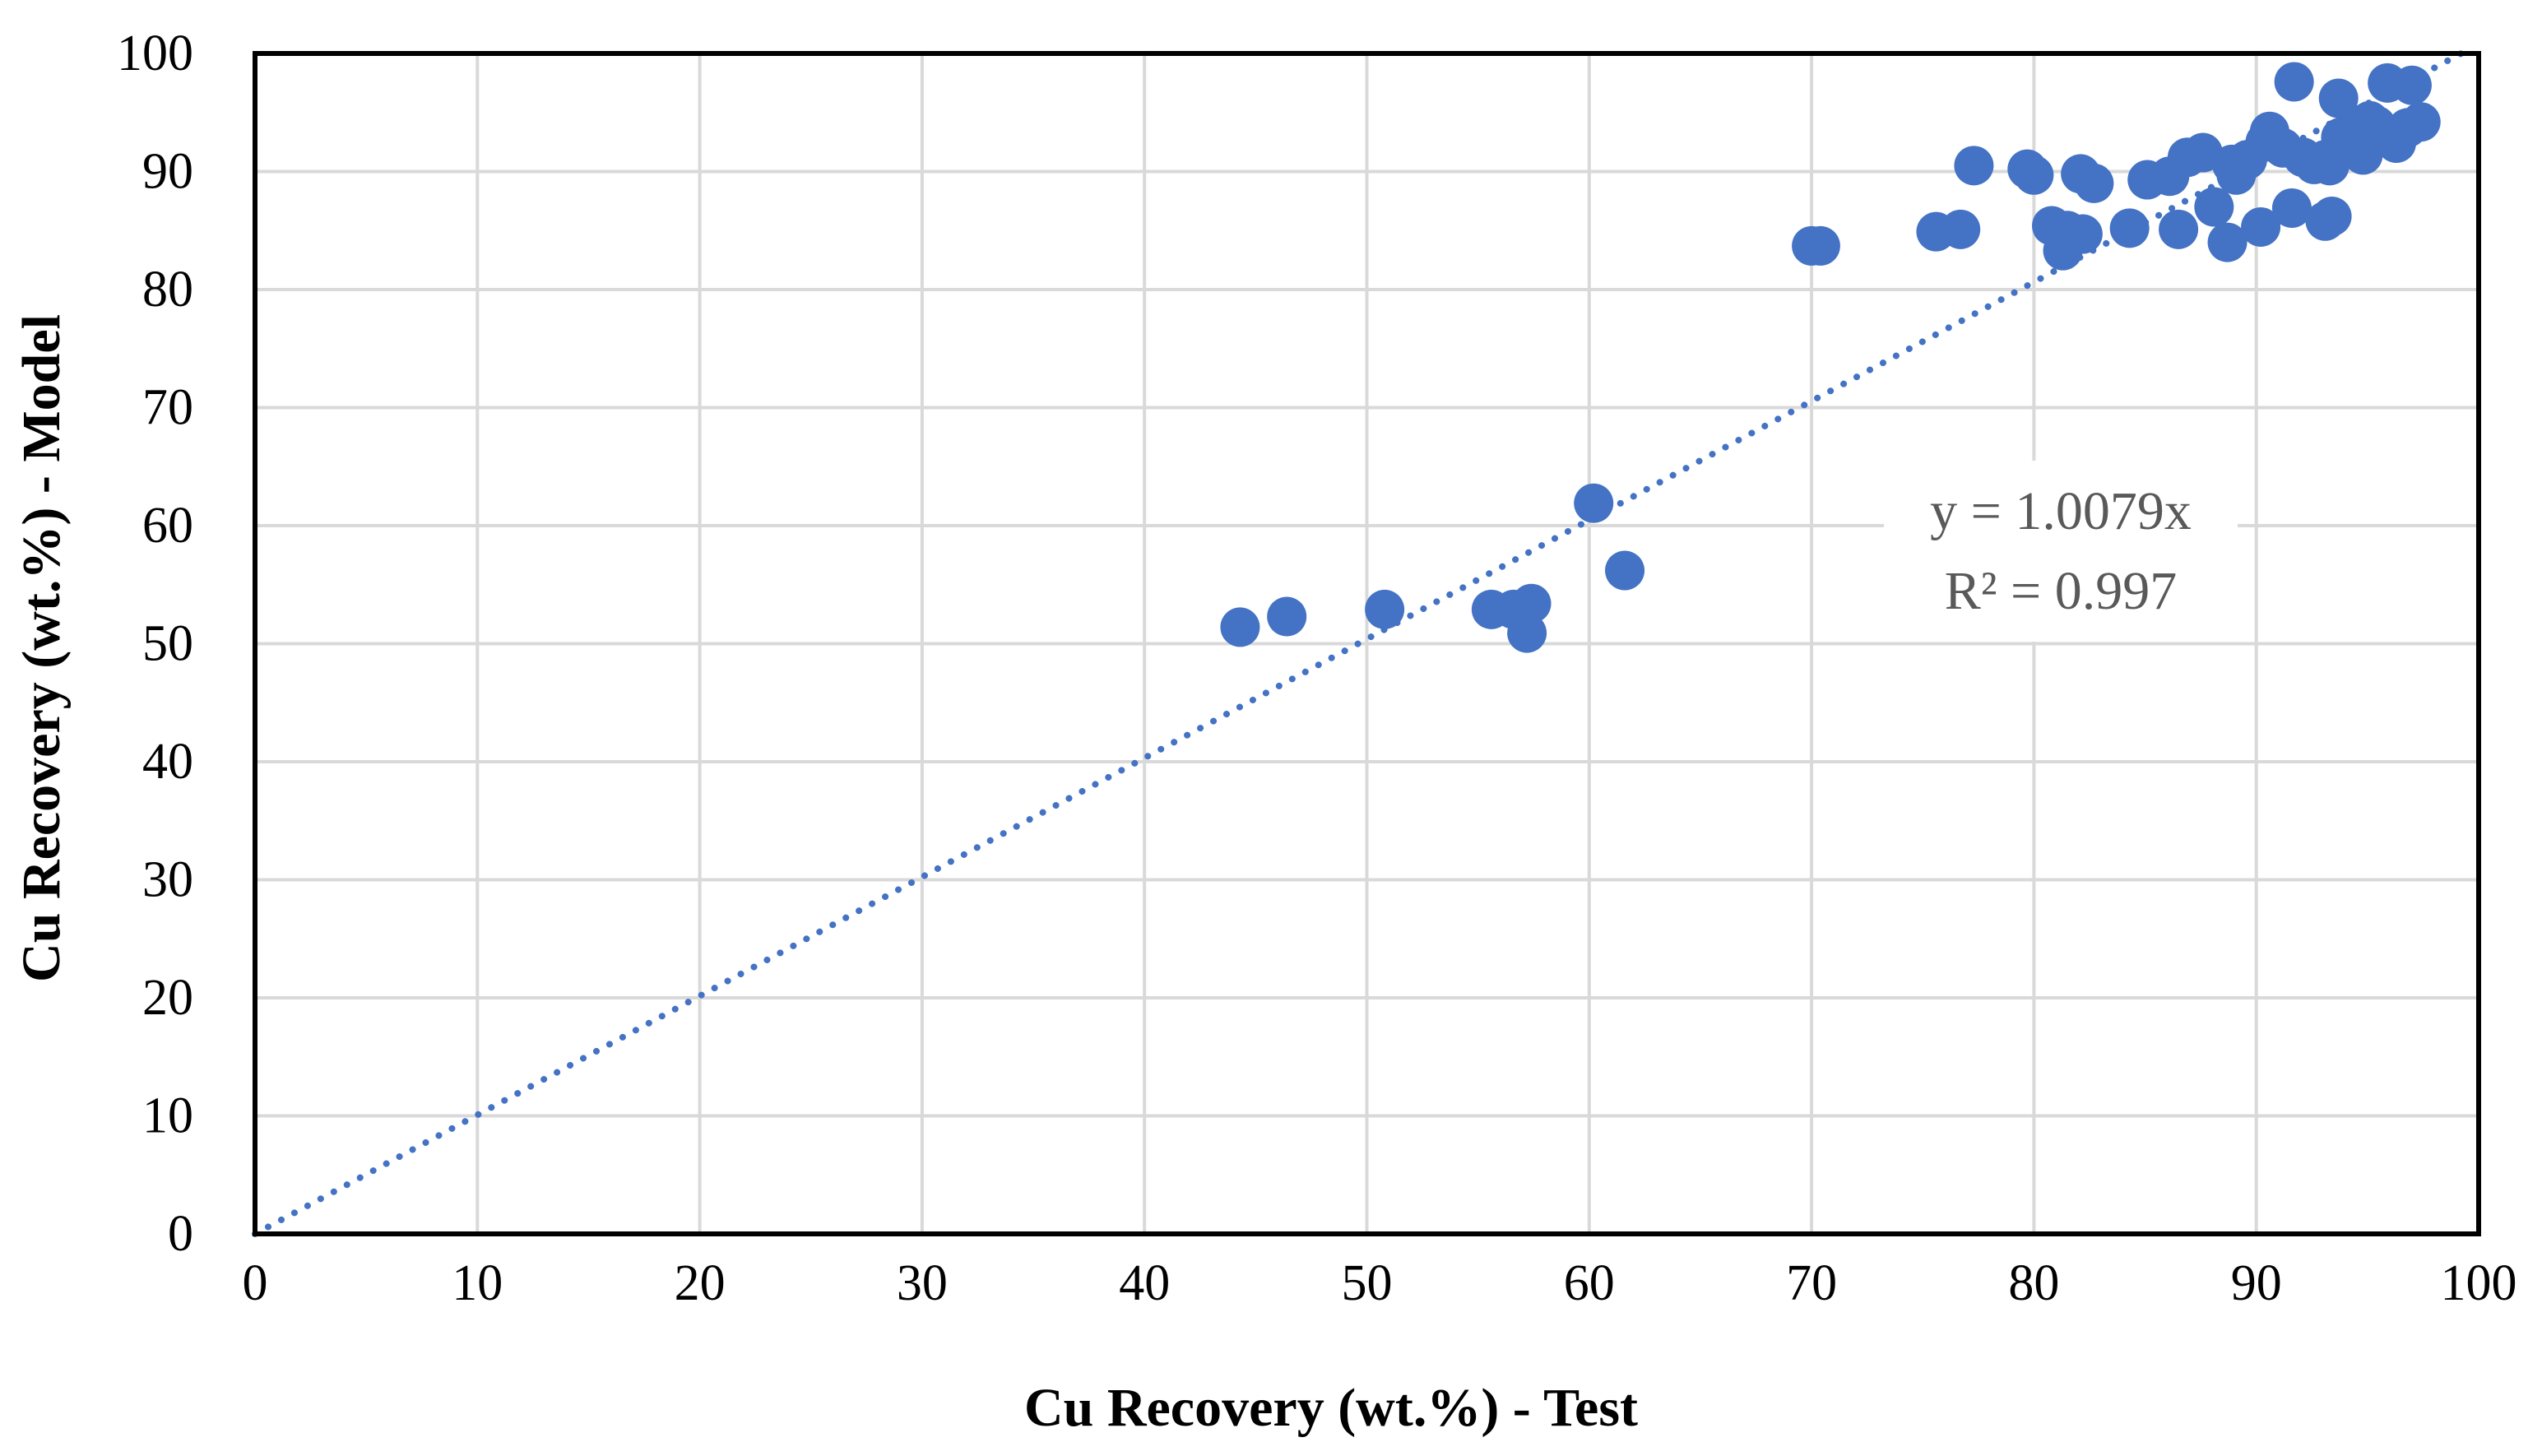  I want to click on x-tick-label: 20, so click(700, 1283).